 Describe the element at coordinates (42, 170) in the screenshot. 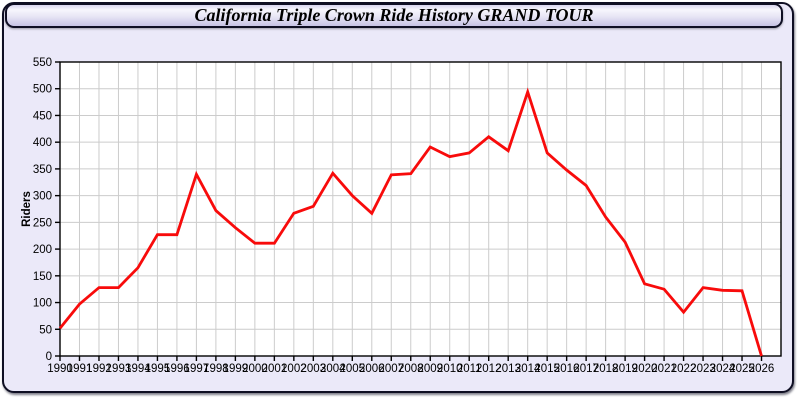

I see `svg-text: 350` at that location.